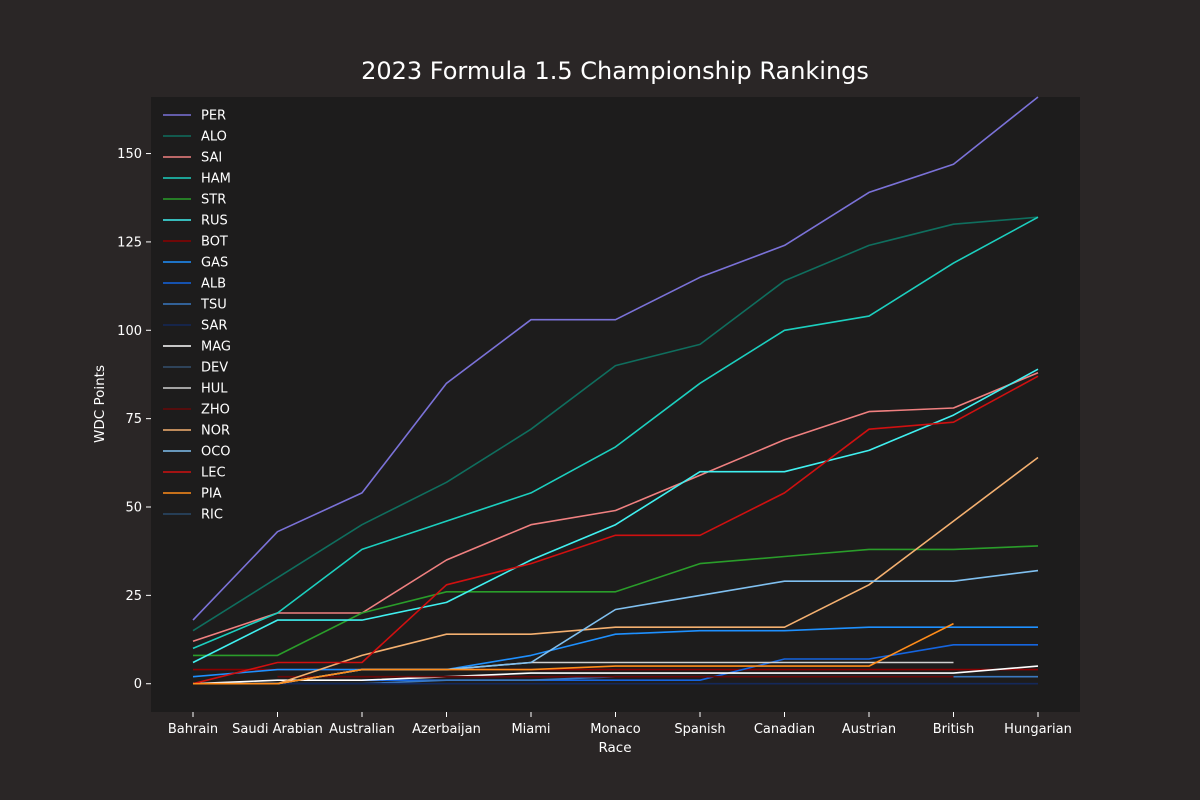 Image resolution: width=1200 pixels, height=800 pixels. What do you see at coordinates (784, 729) in the screenshot?
I see `x-tick-label: Canadian` at bounding box center [784, 729].